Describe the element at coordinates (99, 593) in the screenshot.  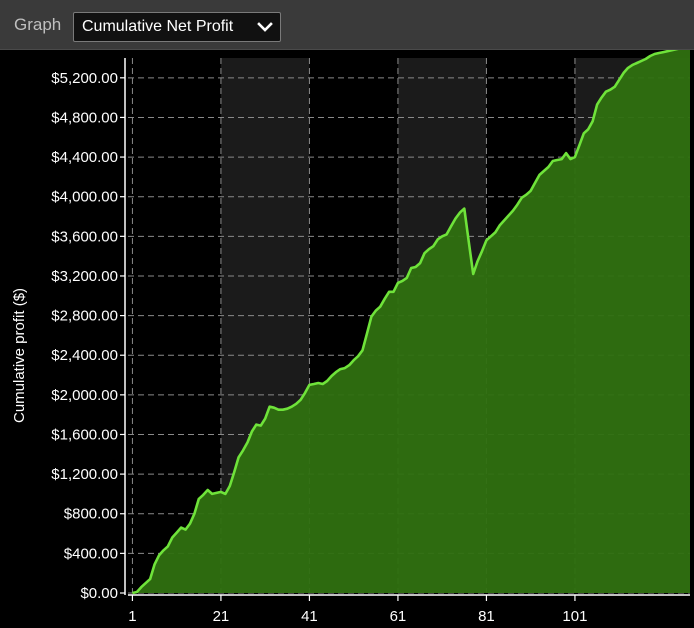
I see `y-tick-label: $0.00` at that location.